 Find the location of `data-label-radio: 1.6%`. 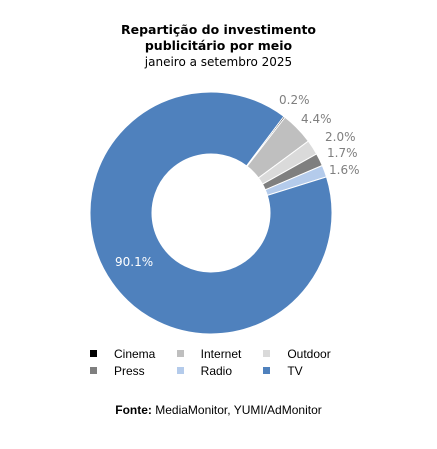

data-label-radio: 1.6% is located at coordinates (344, 170).